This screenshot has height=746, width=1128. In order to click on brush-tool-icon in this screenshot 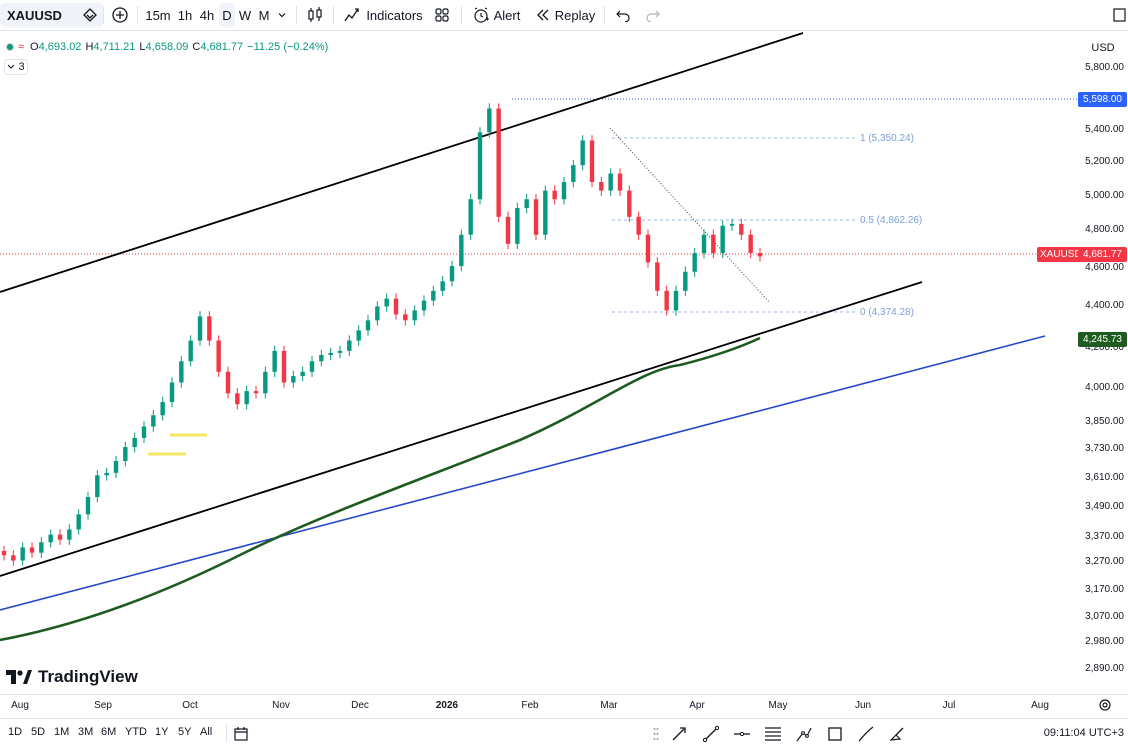, I will do `click(897, 734)`.